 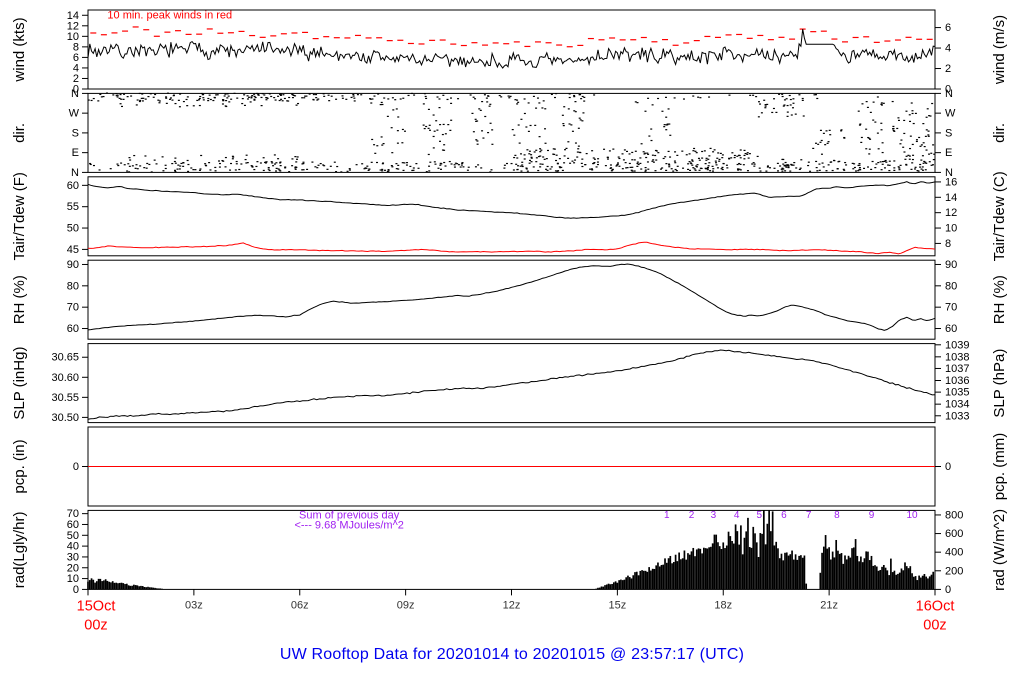 What do you see at coordinates (957, 345) in the screenshot?
I see `right-tick-label: 1039` at bounding box center [957, 345].